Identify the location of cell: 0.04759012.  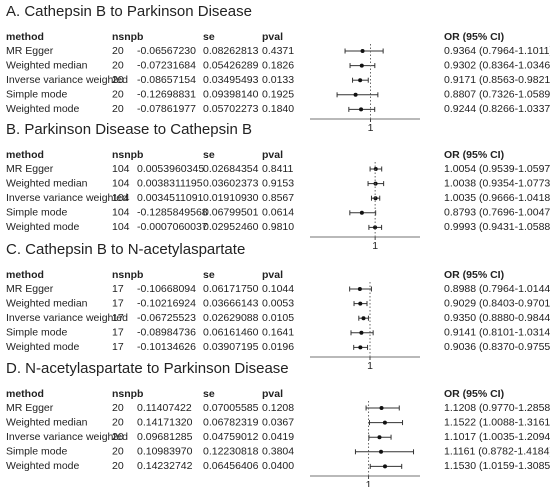
(231, 437).